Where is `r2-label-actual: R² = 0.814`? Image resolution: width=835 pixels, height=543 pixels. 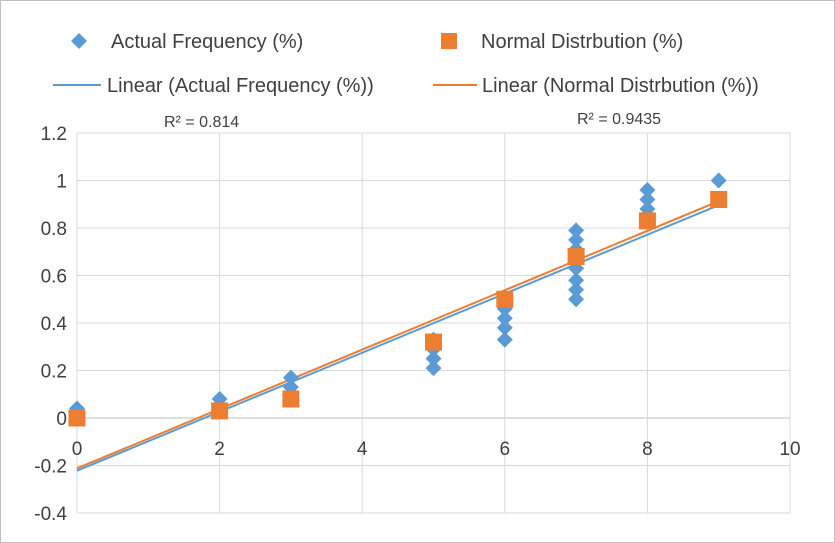 r2-label-actual: R² = 0.814 is located at coordinates (201, 122).